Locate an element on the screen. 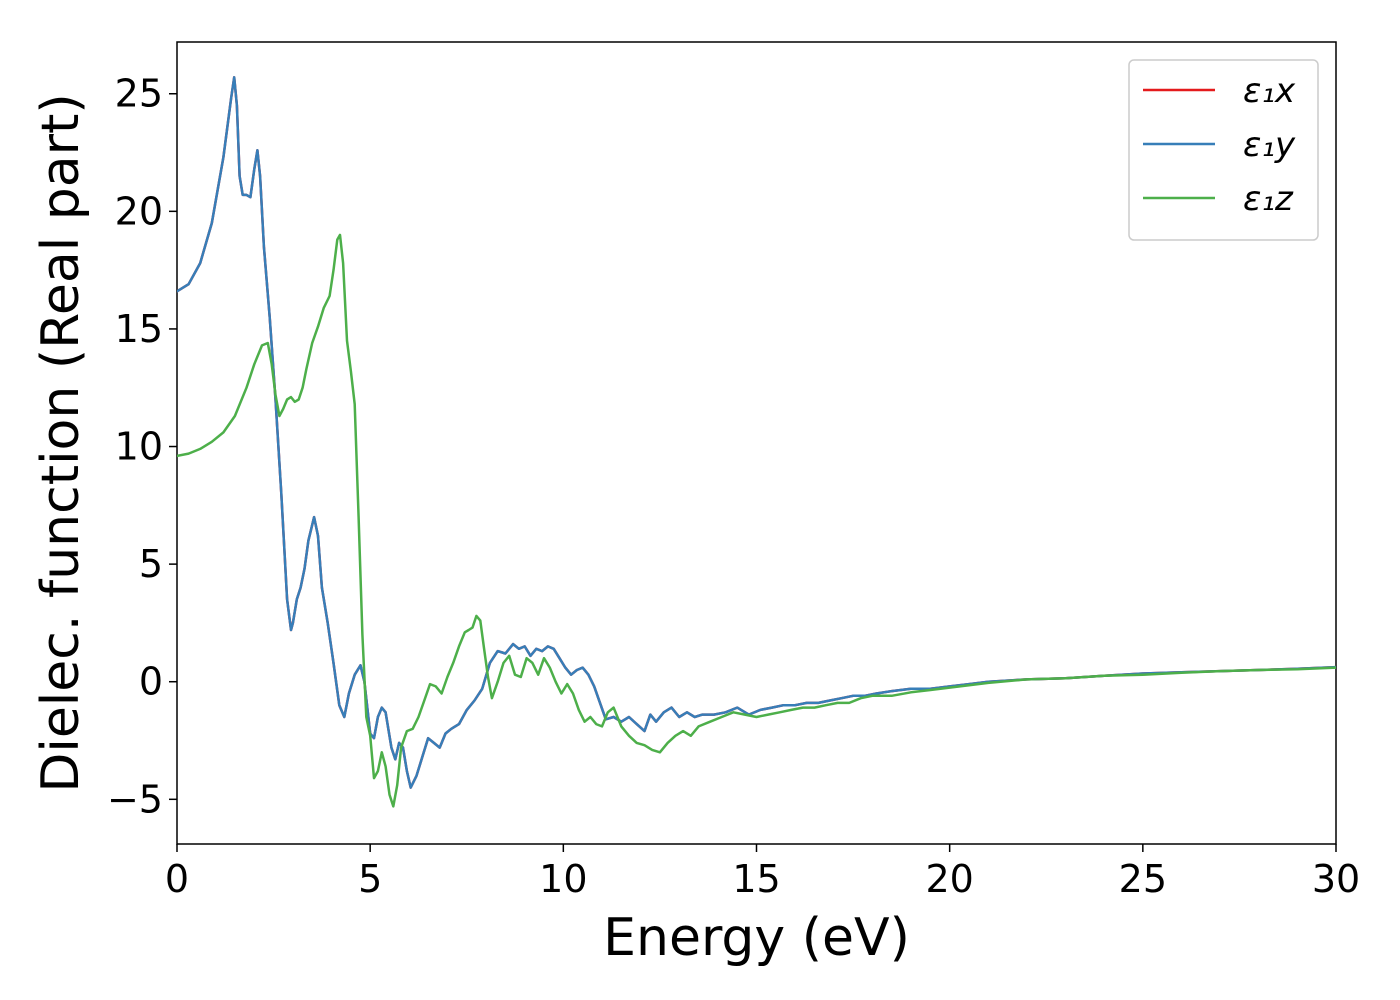 The image size is (1400, 1000). x-tick-label: 30 is located at coordinates (1336, 879).